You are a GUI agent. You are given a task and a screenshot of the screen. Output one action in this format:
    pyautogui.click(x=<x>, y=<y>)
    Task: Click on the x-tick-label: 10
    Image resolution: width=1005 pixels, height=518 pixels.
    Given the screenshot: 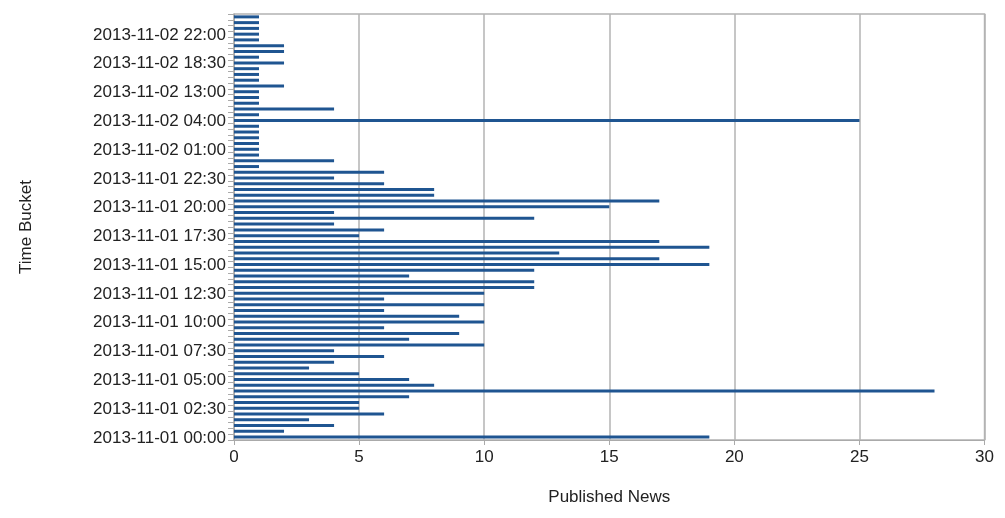 What is the action you would take?
    pyautogui.click(x=484, y=456)
    